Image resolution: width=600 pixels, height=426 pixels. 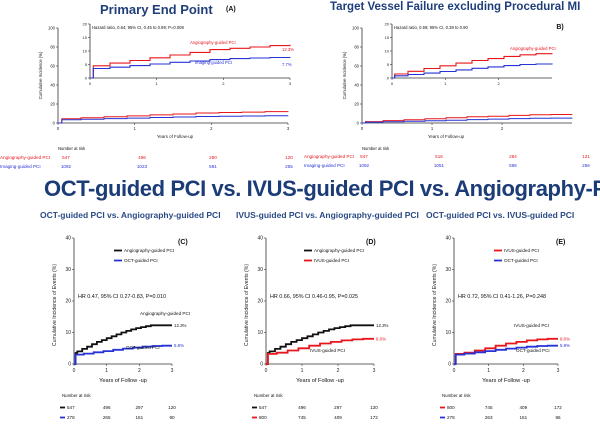 I want to click on panel-c-series-0-line, so click(x=123, y=344).